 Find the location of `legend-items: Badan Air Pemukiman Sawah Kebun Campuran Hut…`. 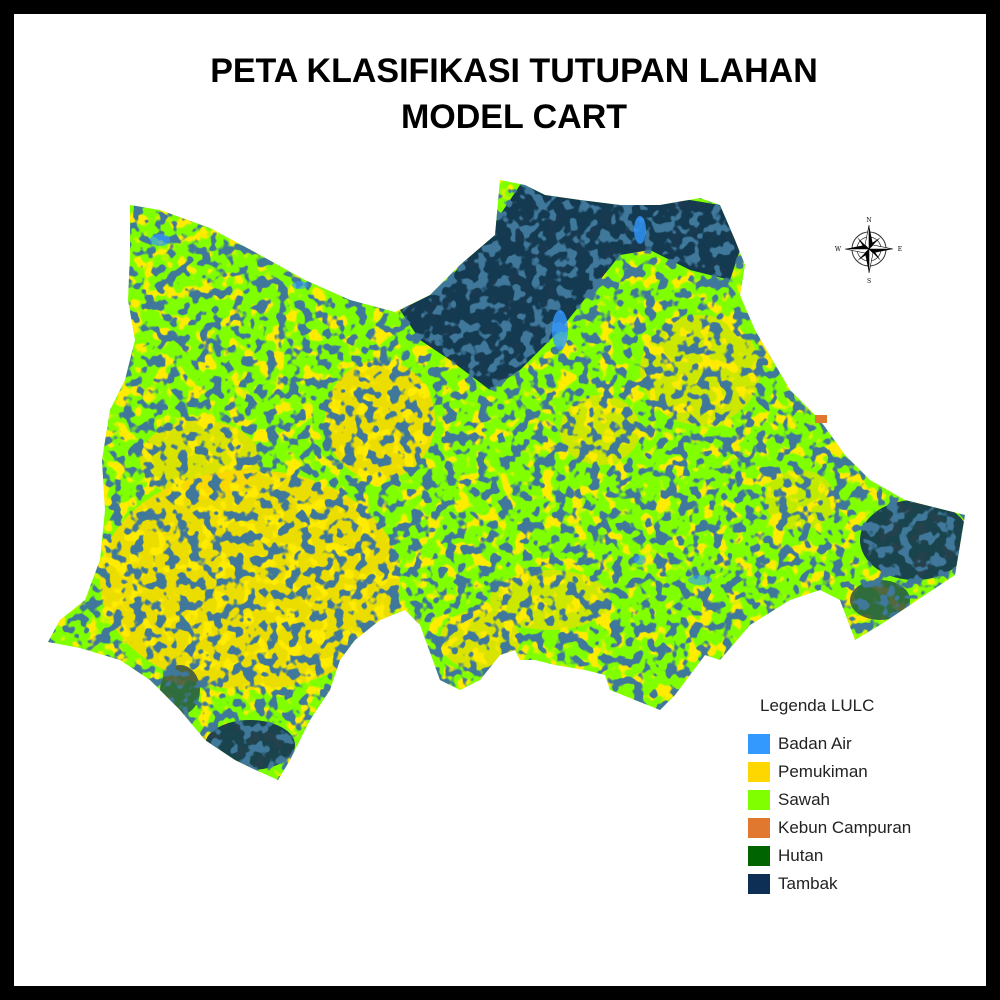

legend-items: Badan Air Pemukiman Sawah Kebun Campuran Hut… is located at coordinates (858, 814).